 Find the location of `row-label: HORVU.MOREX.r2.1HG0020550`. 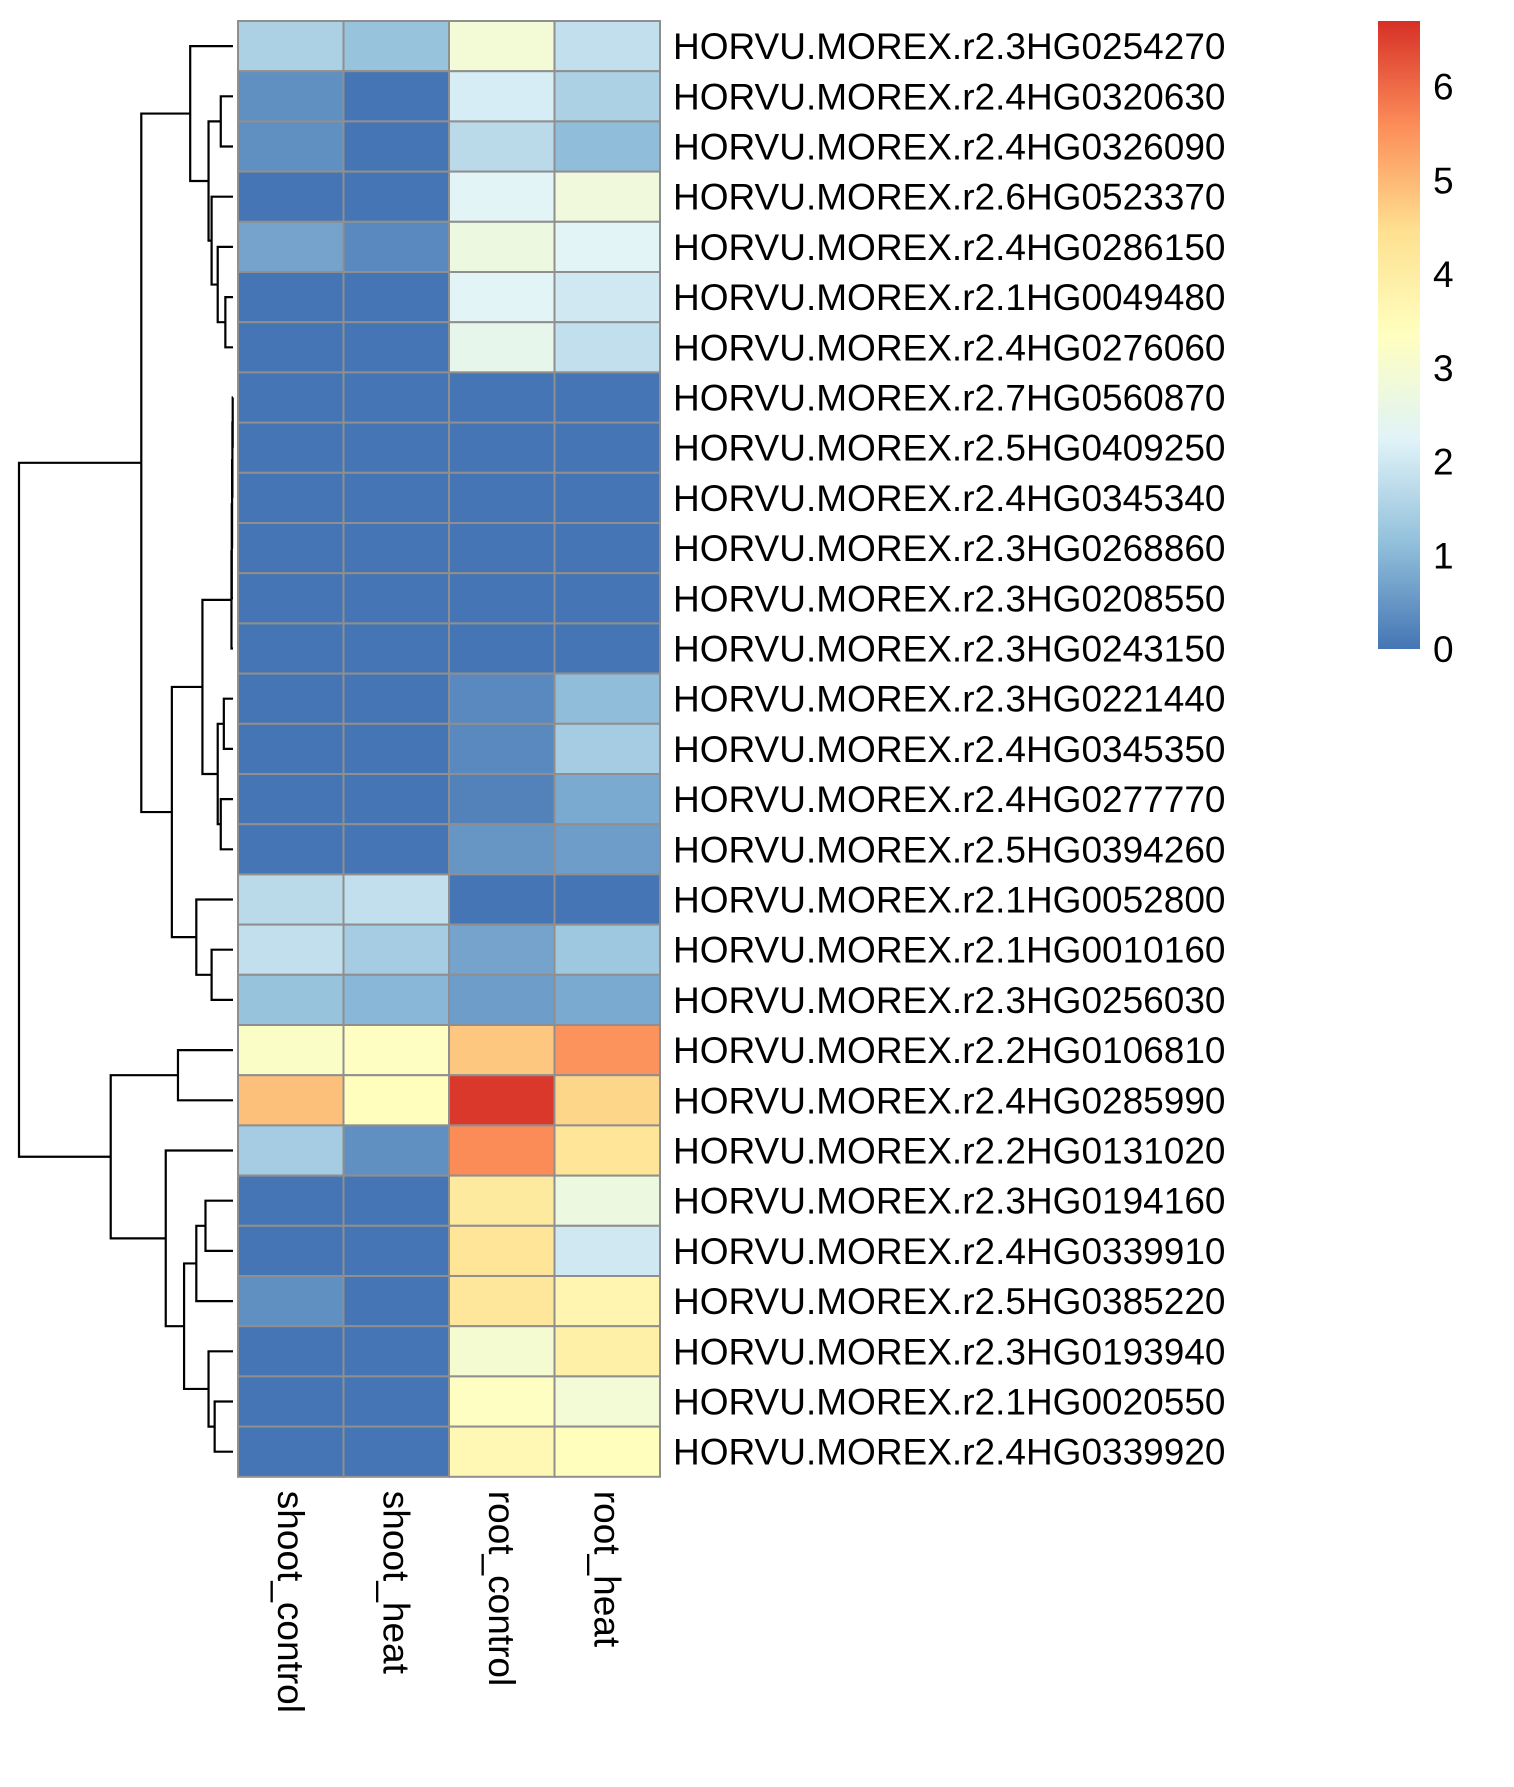

row-label: HORVU.MOREX.r2.1HG0020550 is located at coordinates (949, 1402).